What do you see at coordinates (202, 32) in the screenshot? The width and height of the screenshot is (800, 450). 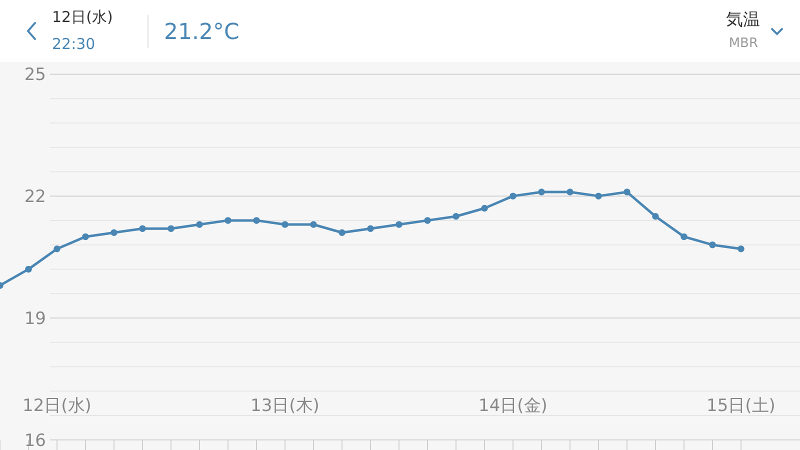 I see `text: 21.2°C` at bounding box center [202, 32].